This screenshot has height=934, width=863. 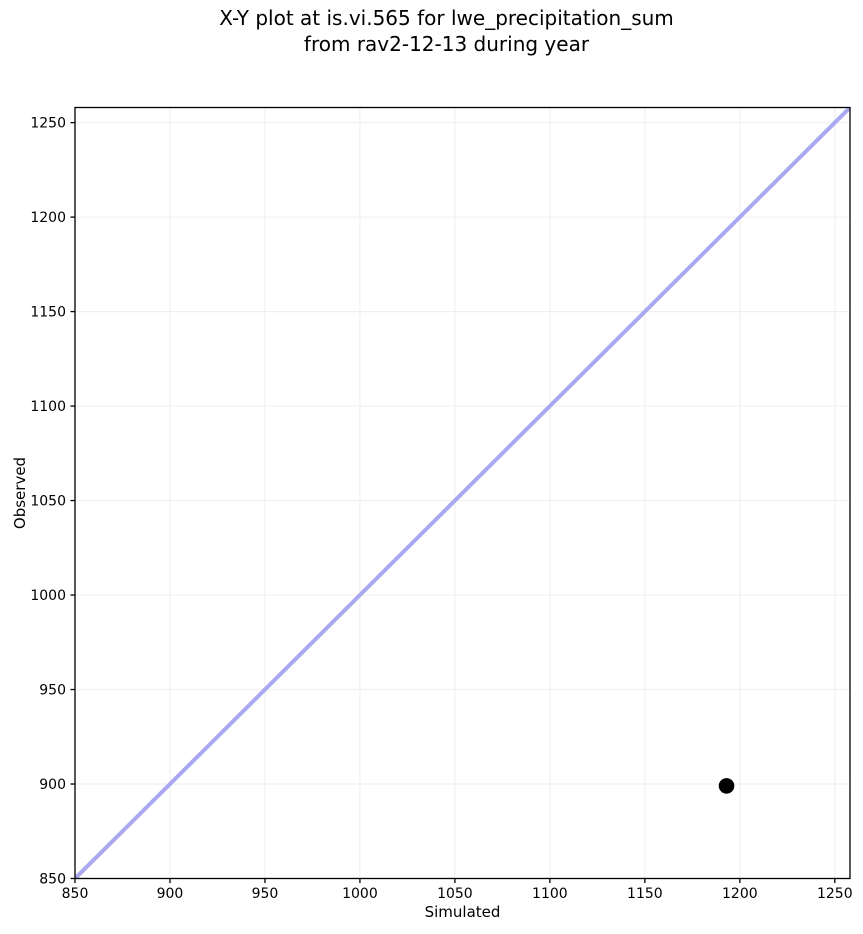 I want to click on x-tick-label: 1100, so click(x=550, y=894).